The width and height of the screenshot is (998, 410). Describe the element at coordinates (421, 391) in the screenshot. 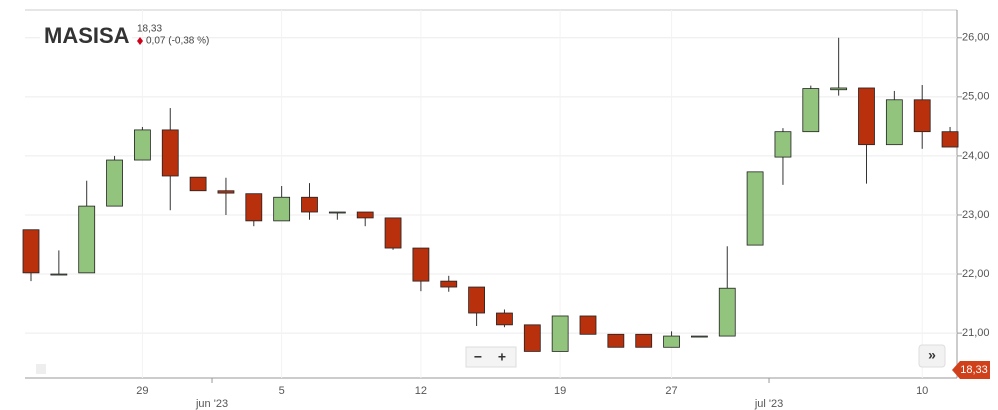

I see `x-tick-label: 12` at that location.